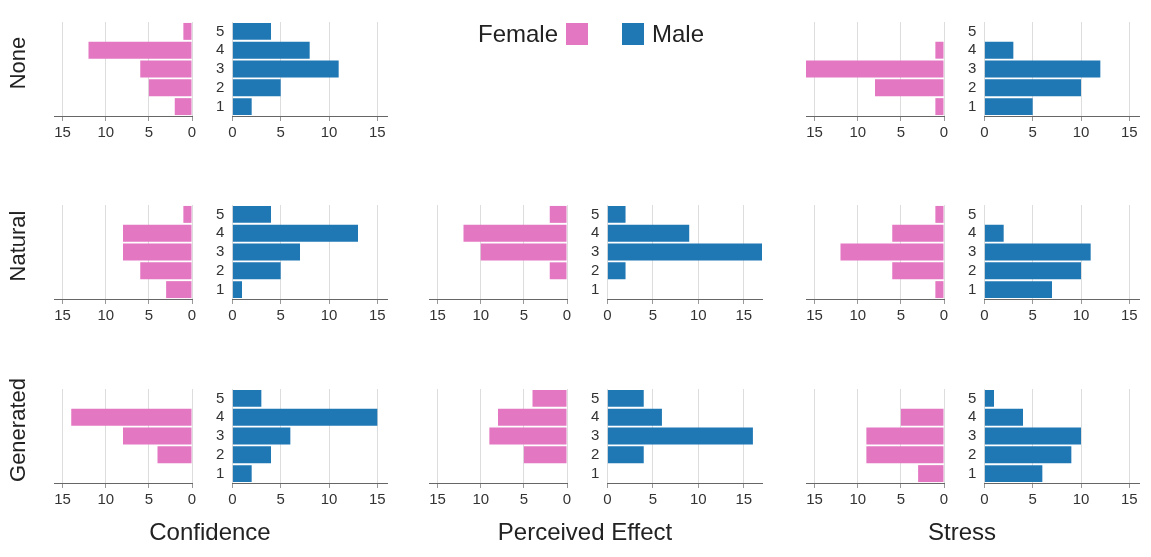 The image size is (1151, 557). I want to click on legend-label: Female, so click(518, 34).